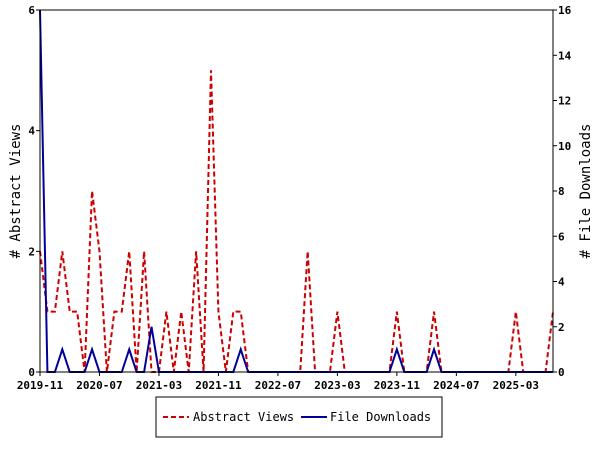 Image resolution: width=600 pixels, height=455 pixels. Describe the element at coordinates (561, 372) in the screenshot. I see `y-right-tick-label: 0` at that location.